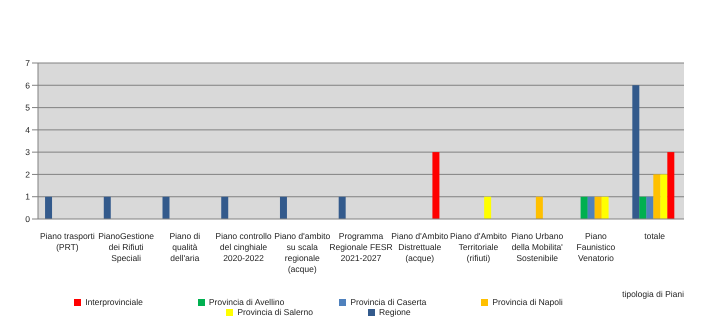 The height and width of the screenshot is (330, 712). What do you see at coordinates (243, 247) in the screenshot?
I see `x-tick-label: Piano controllo del cinghiale 2020-2022` at bounding box center [243, 247].